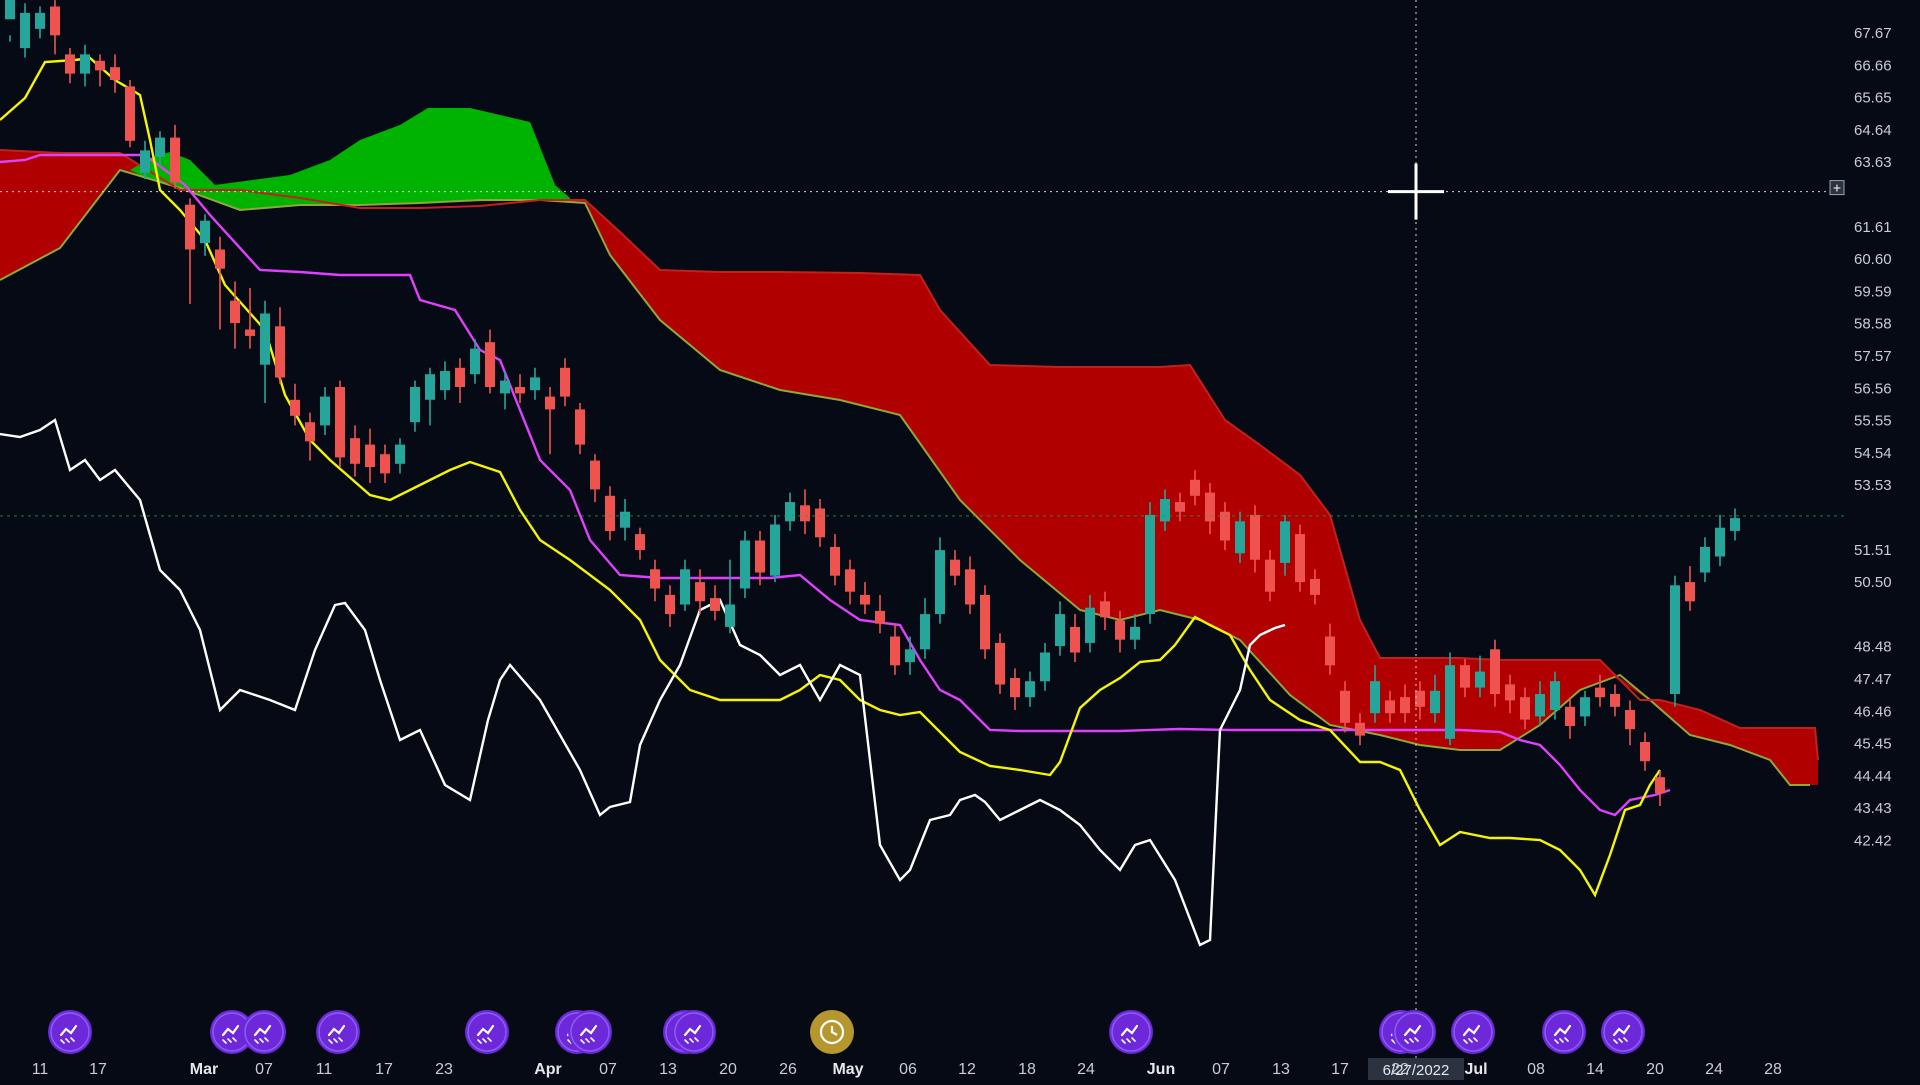 The height and width of the screenshot is (1085, 1920). I want to click on price-axis-panel, so click(1884, 540).